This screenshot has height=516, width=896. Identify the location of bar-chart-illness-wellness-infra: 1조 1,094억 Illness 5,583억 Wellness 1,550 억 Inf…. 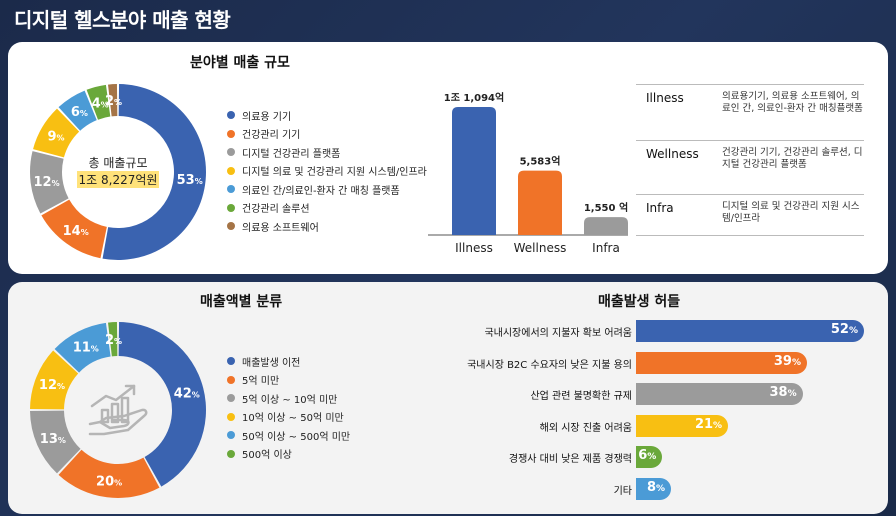
(528, 173).